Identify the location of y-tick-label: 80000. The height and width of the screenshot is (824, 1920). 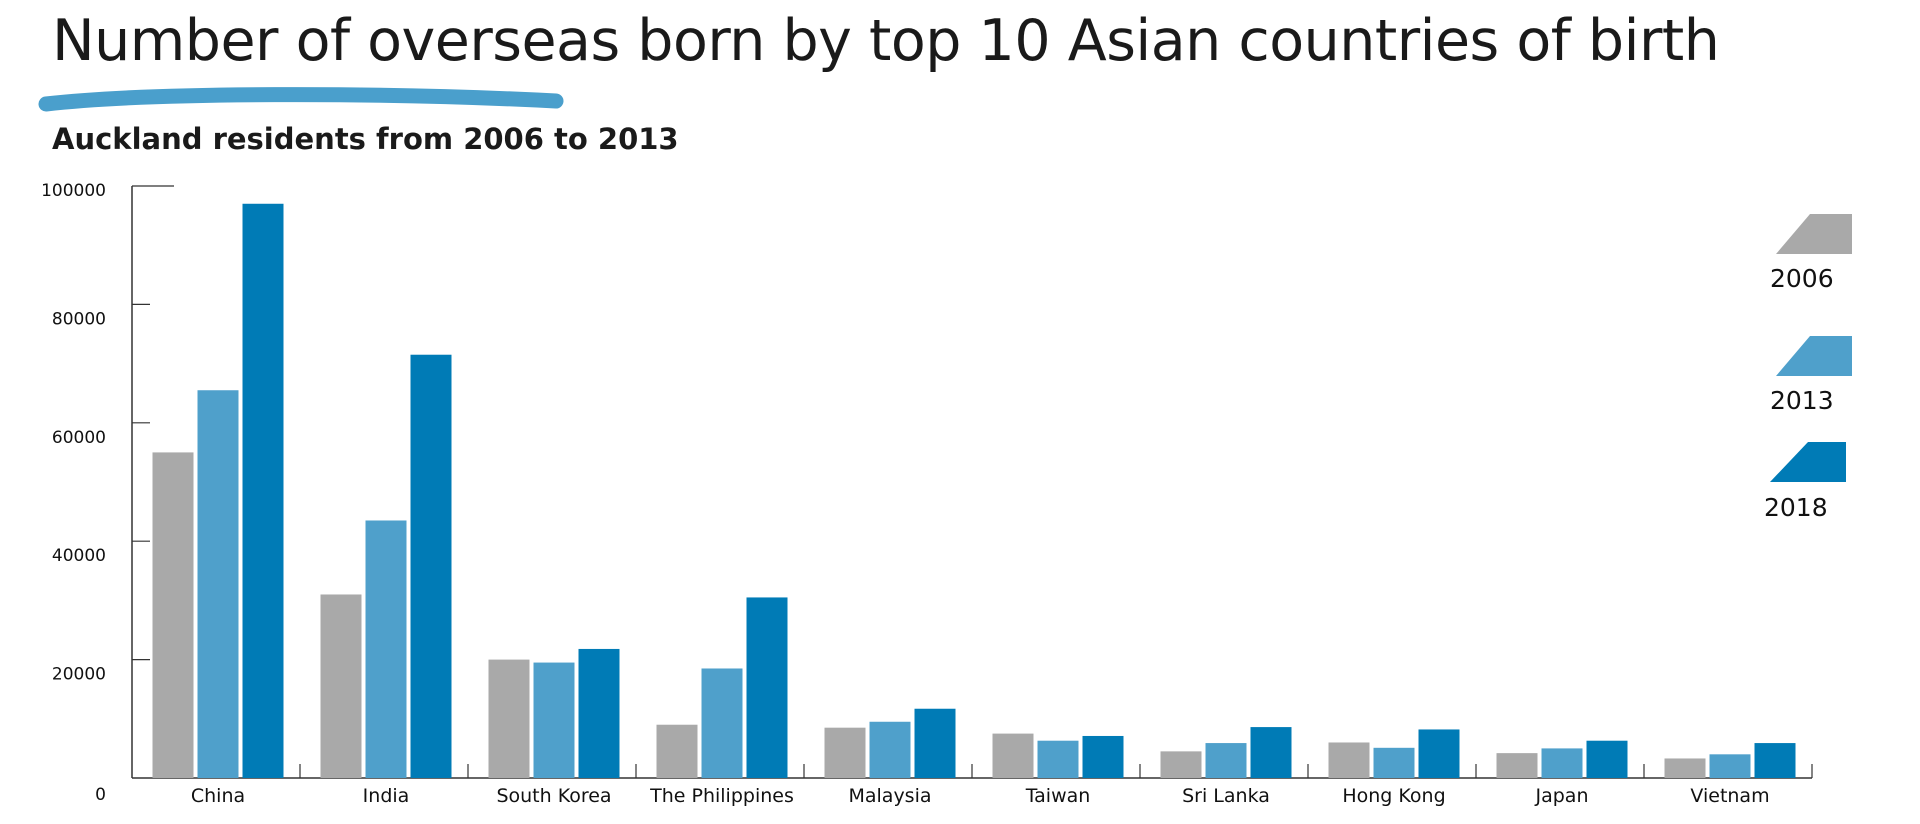
(79, 319).